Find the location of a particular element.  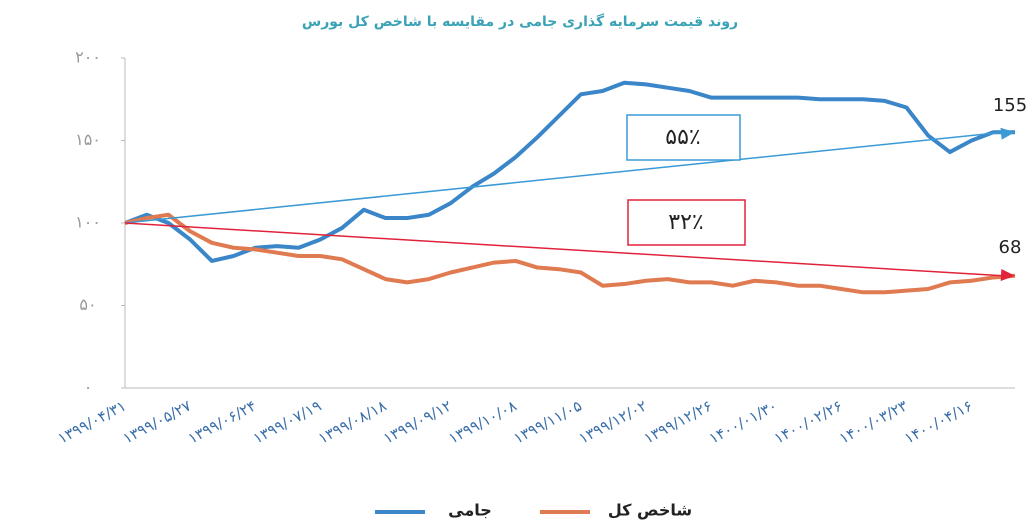

x-tick-label: ۱۳۹۹/۰۷/۱۹ is located at coordinates (287, 422).